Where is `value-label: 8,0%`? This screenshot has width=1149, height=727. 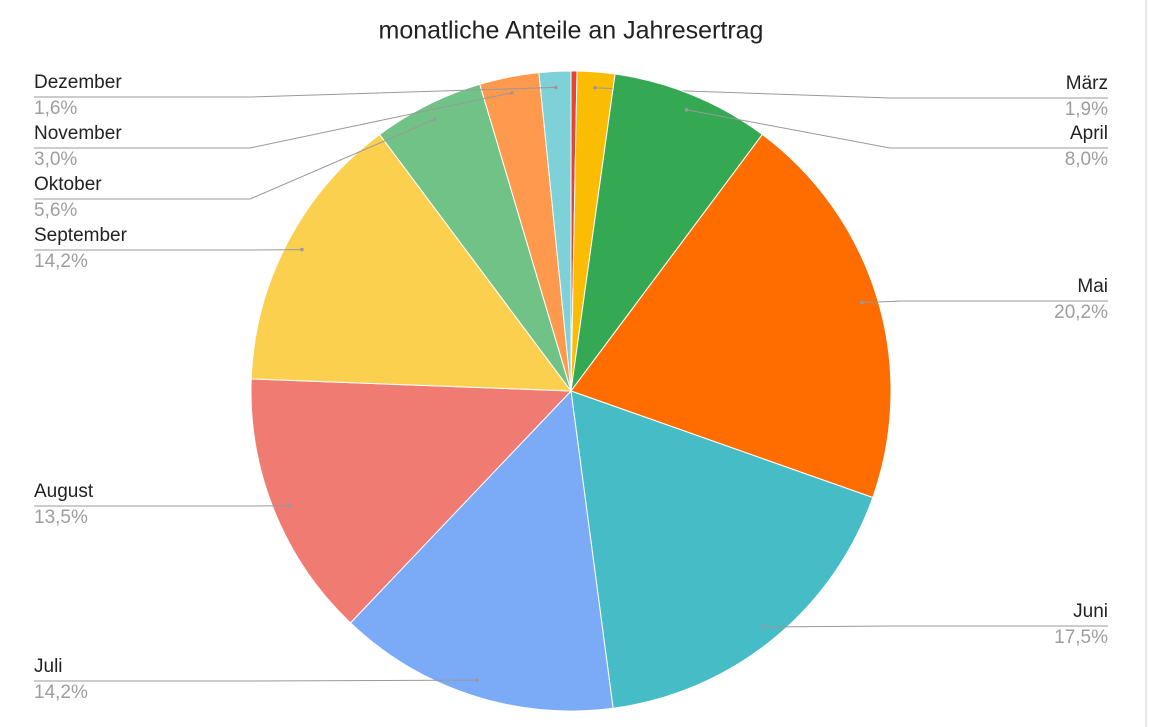 value-label: 8,0% is located at coordinates (1086, 159).